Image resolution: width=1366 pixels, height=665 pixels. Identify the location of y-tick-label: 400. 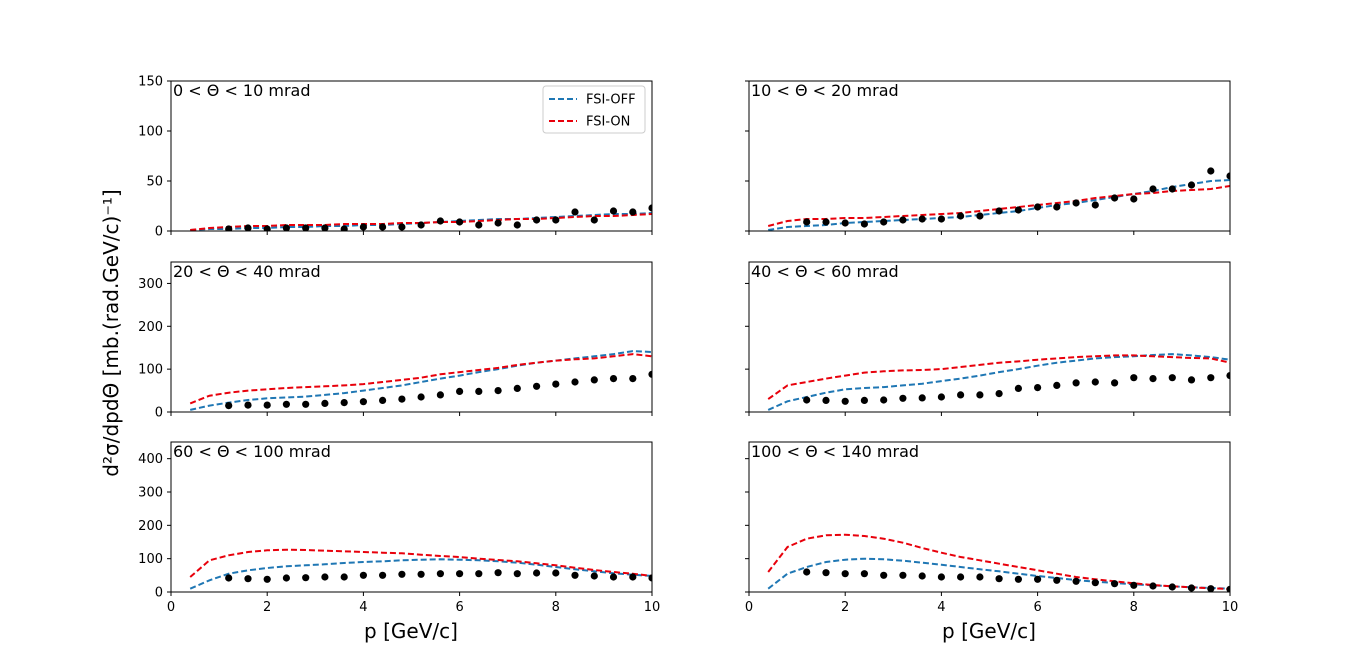
(150, 459).